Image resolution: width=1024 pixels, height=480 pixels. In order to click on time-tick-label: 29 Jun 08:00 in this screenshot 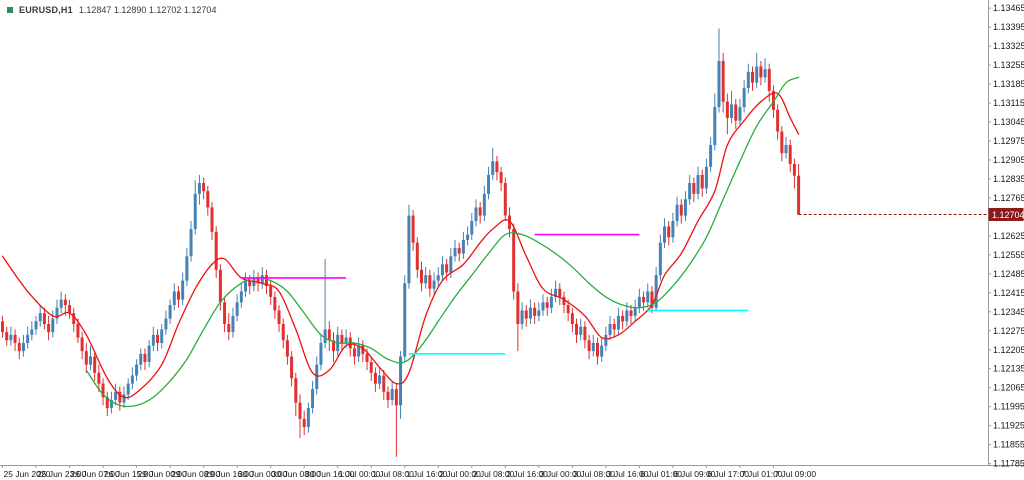, I will do `click(195, 474)`.